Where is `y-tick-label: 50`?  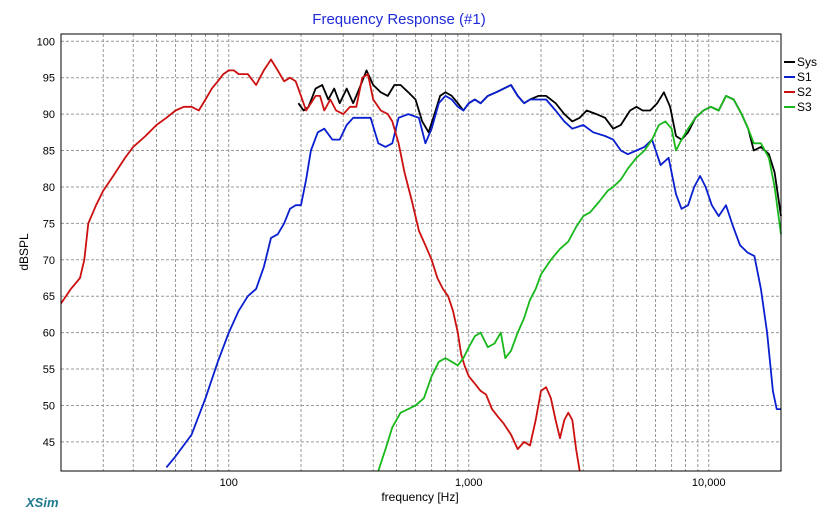
y-tick-label: 50 is located at coordinates (49, 406).